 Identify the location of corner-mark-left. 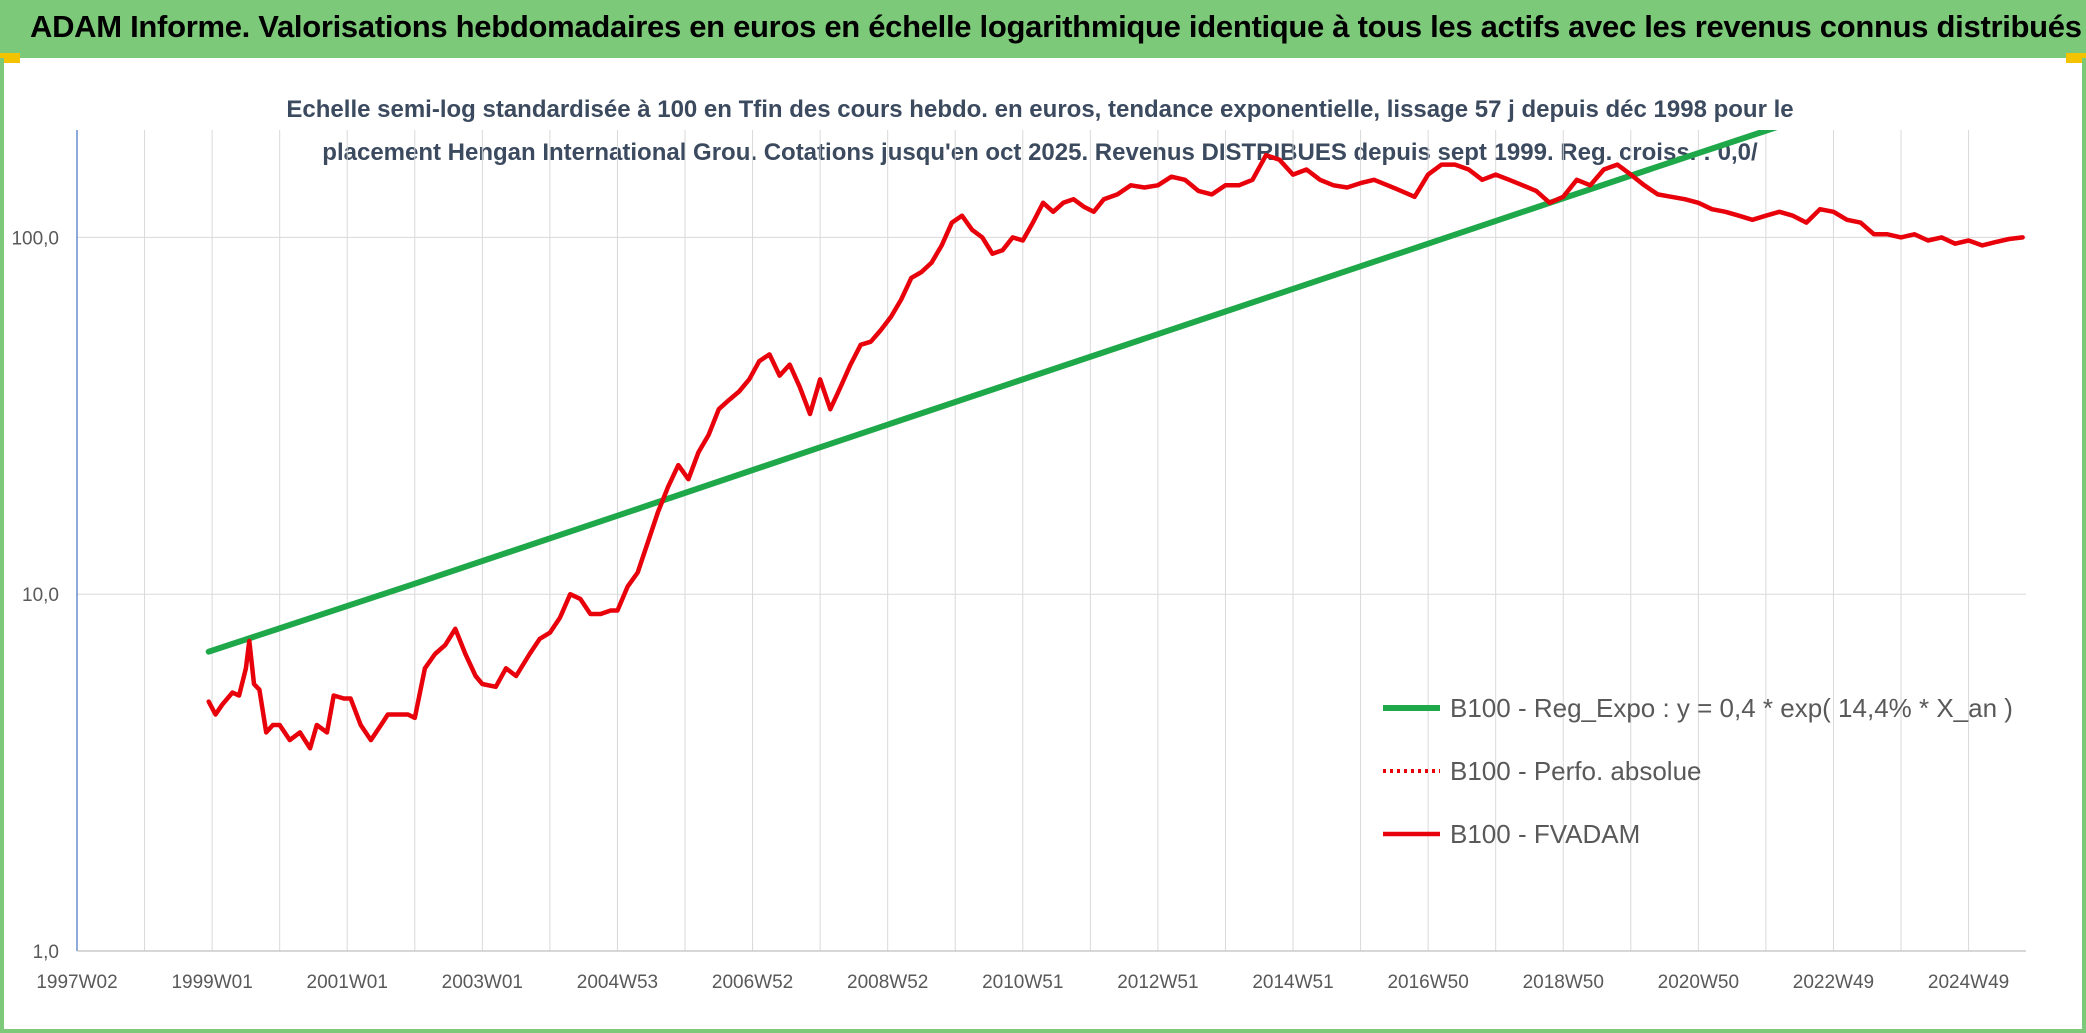
(10, 58).